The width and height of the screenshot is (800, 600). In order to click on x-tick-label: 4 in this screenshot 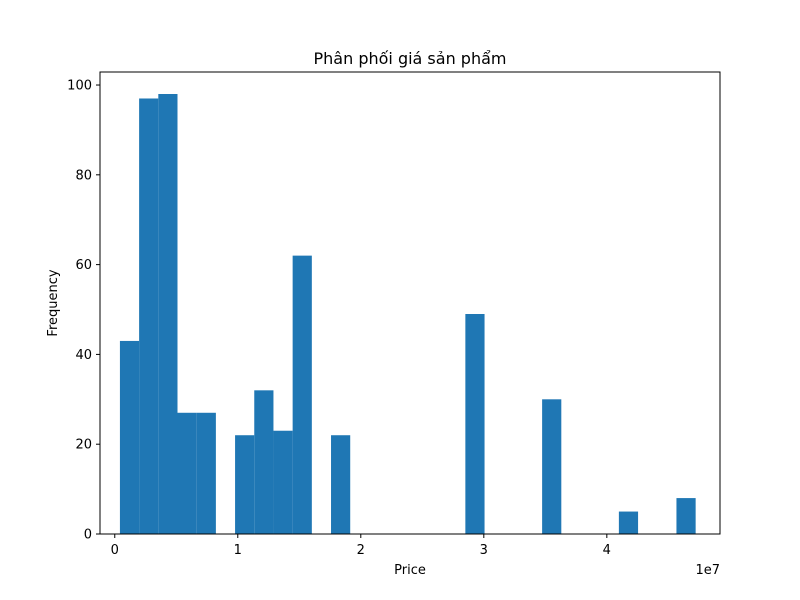, I will do `click(607, 550)`.